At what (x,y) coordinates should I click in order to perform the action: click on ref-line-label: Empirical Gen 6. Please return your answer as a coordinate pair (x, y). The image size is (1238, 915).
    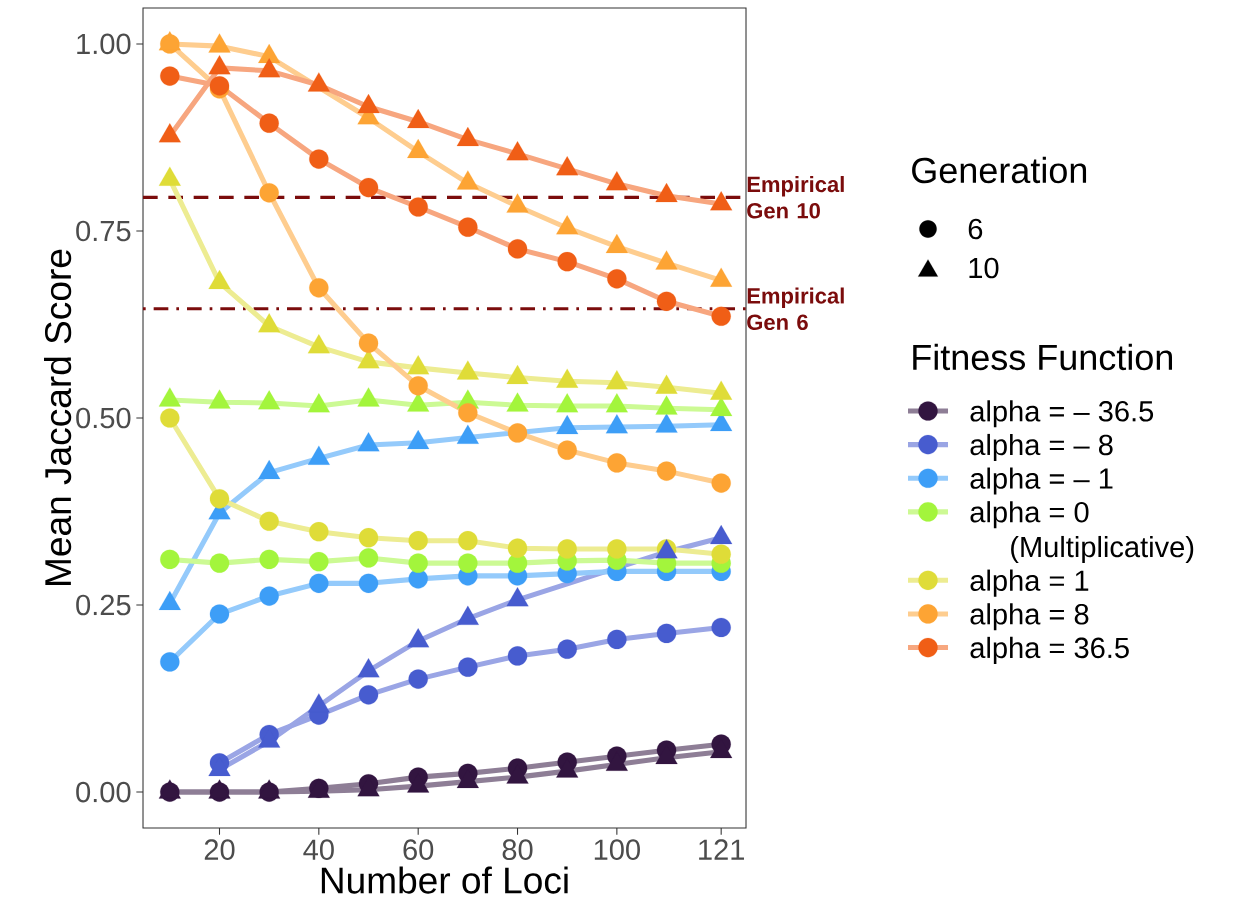
    Looking at the image, I should click on (795, 309).